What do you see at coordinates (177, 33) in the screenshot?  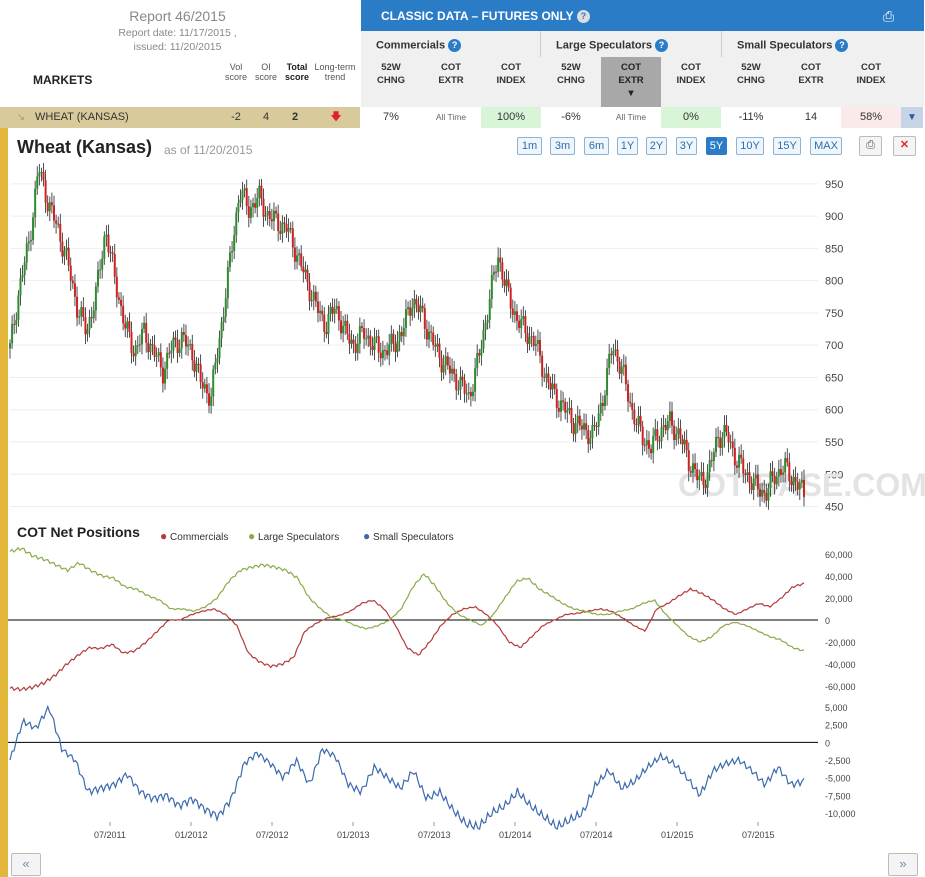 I see `report-date: Report date: 11/17/2015 ,` at bounding box center [177, 33].